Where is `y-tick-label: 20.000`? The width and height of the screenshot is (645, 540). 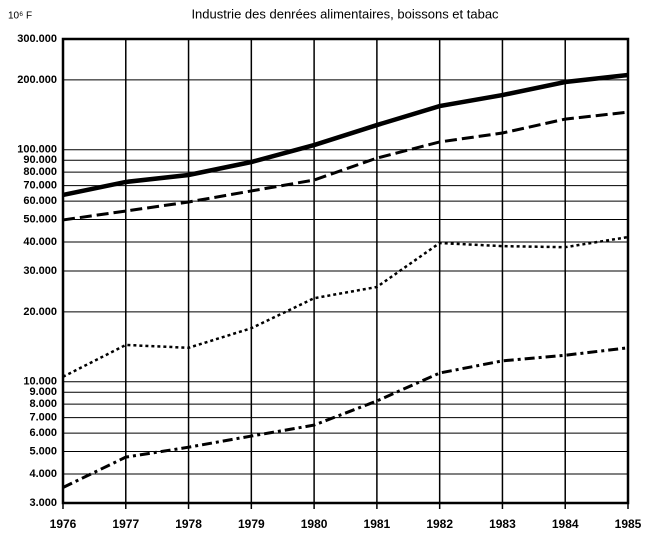 y-tick-label: 20.000 is located at coordinates (40, 312).